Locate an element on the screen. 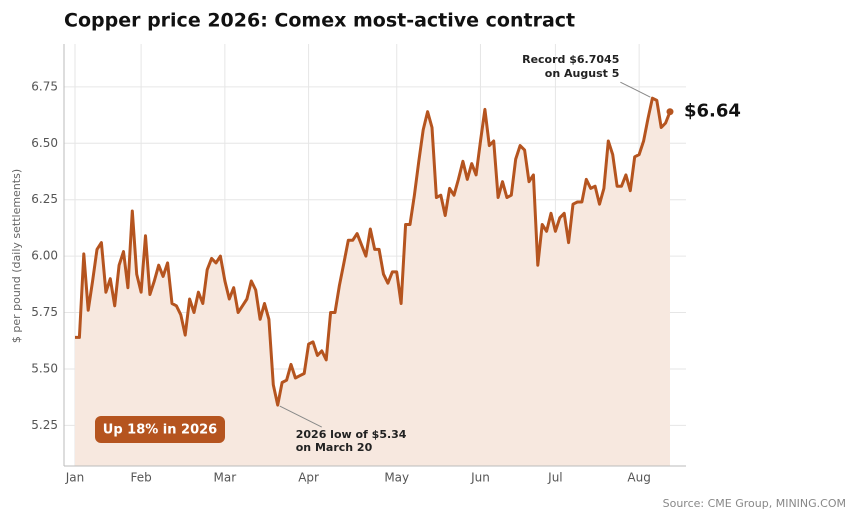  x-tick-label: Jun is located at coordinates (480, 478).